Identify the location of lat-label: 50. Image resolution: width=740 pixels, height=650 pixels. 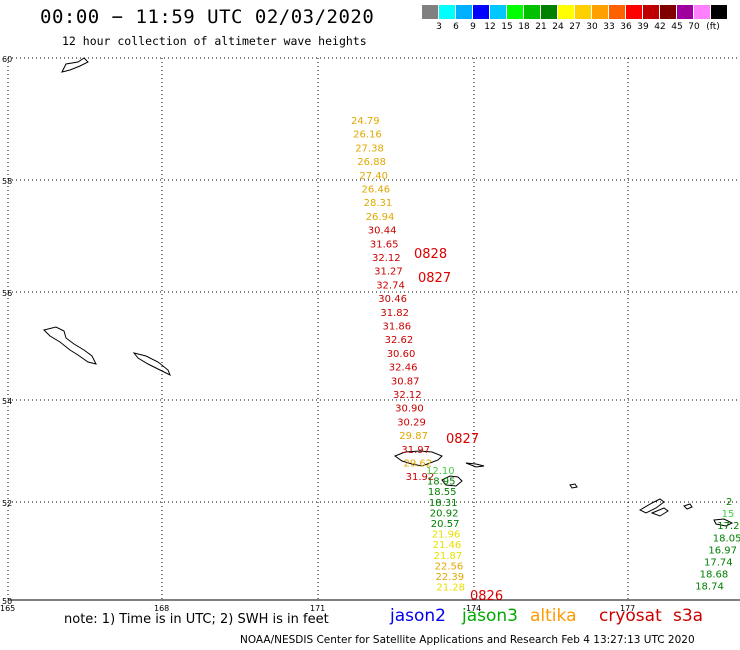
(7, 601).